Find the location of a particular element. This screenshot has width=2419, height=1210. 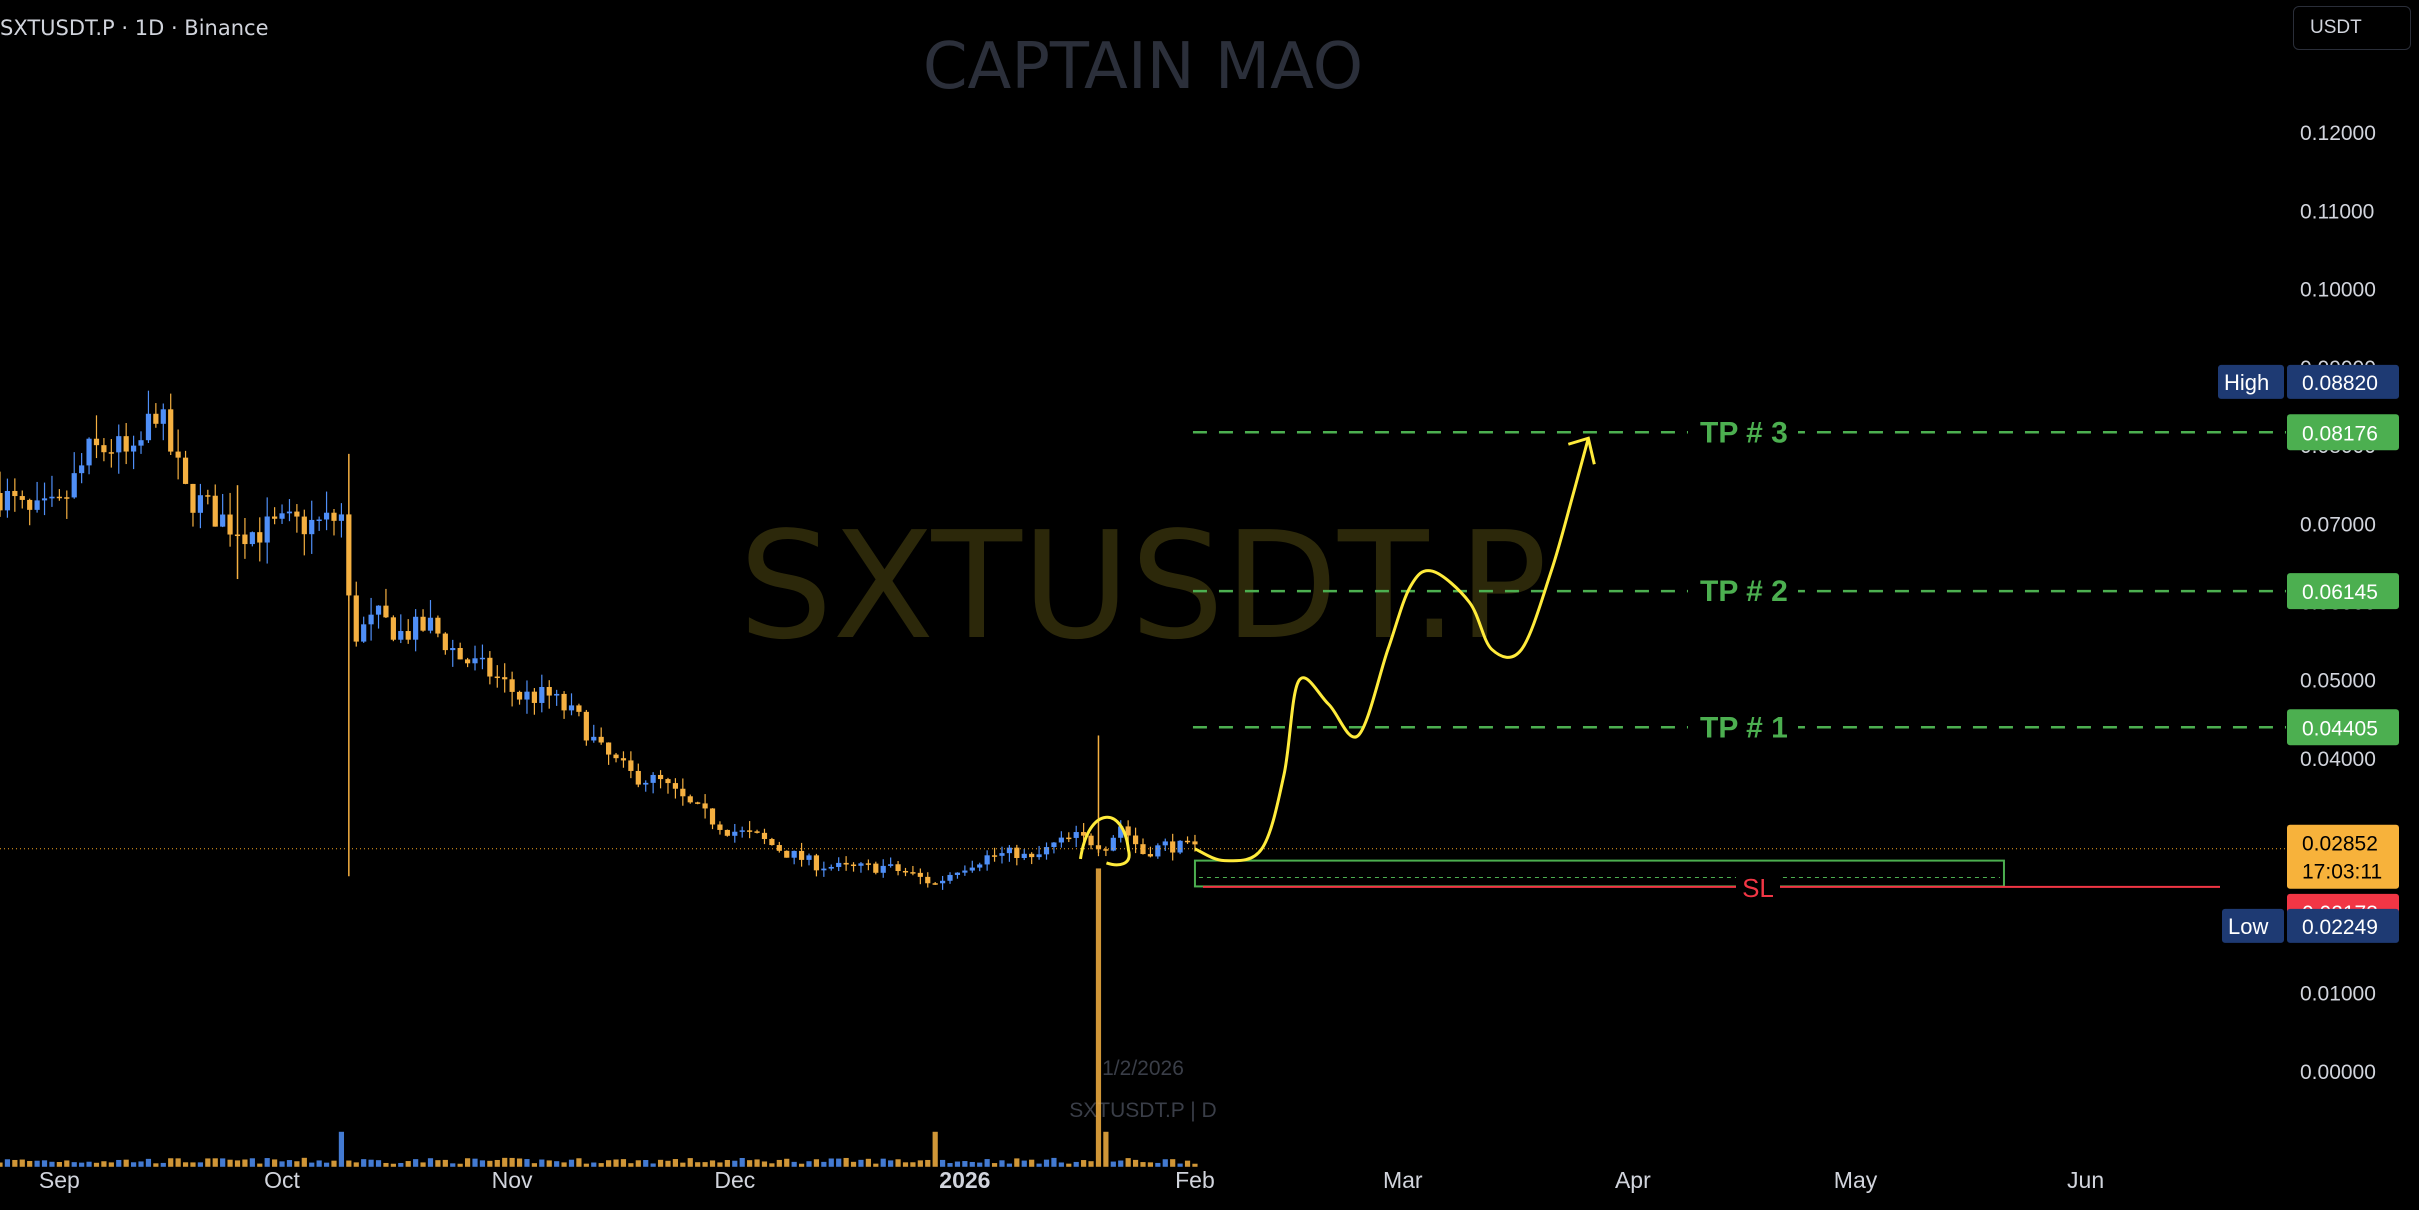

y-axis-tick-label: 0.10000 is located at coordinates (2338, 290).